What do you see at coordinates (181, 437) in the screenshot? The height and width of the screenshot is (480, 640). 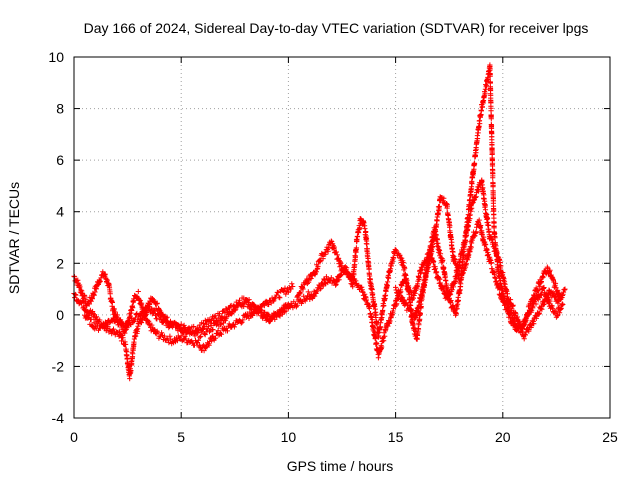 I see `x-tick-label: 5` at bounding box center [181, 437].